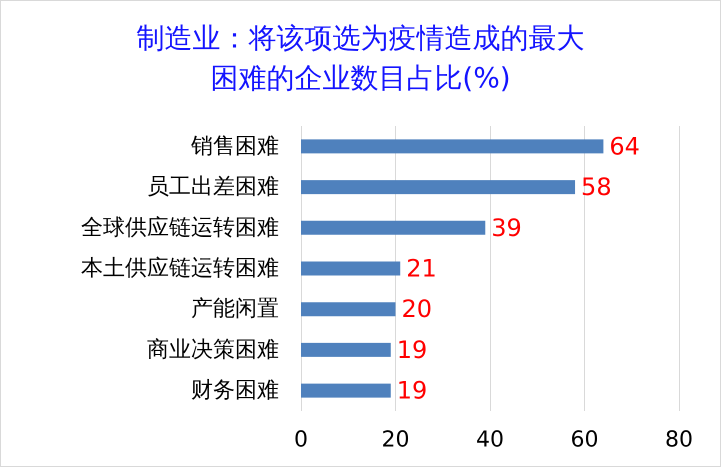  Describe the element at coordinates (234, 146) in the screenshot. I see `y-tick-label: 销售困难` at that location.